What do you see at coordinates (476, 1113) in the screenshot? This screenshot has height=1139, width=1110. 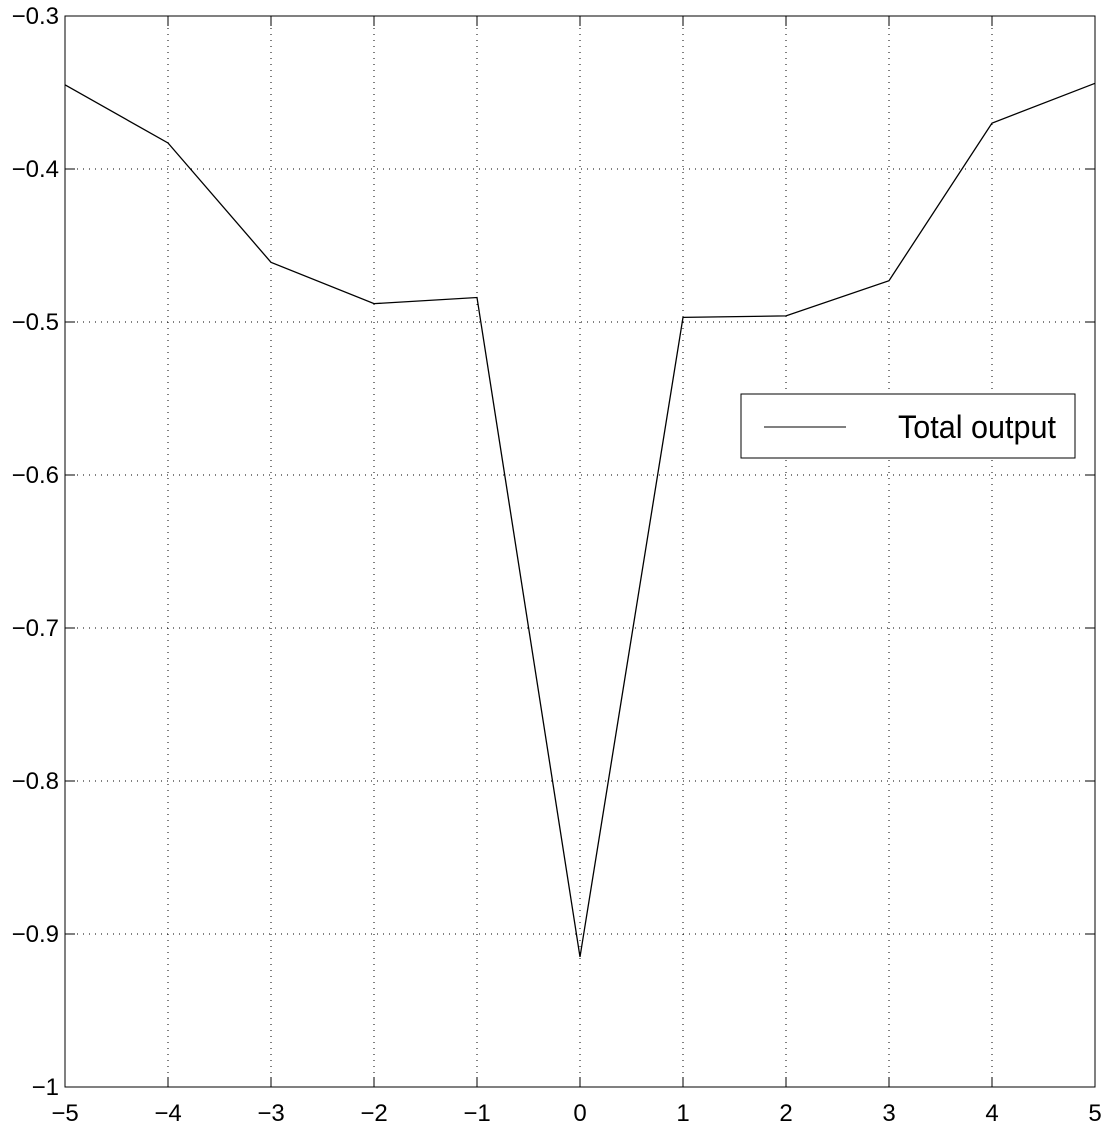 I see `x-tick-label: −1` at bounding box center [476, 1113].